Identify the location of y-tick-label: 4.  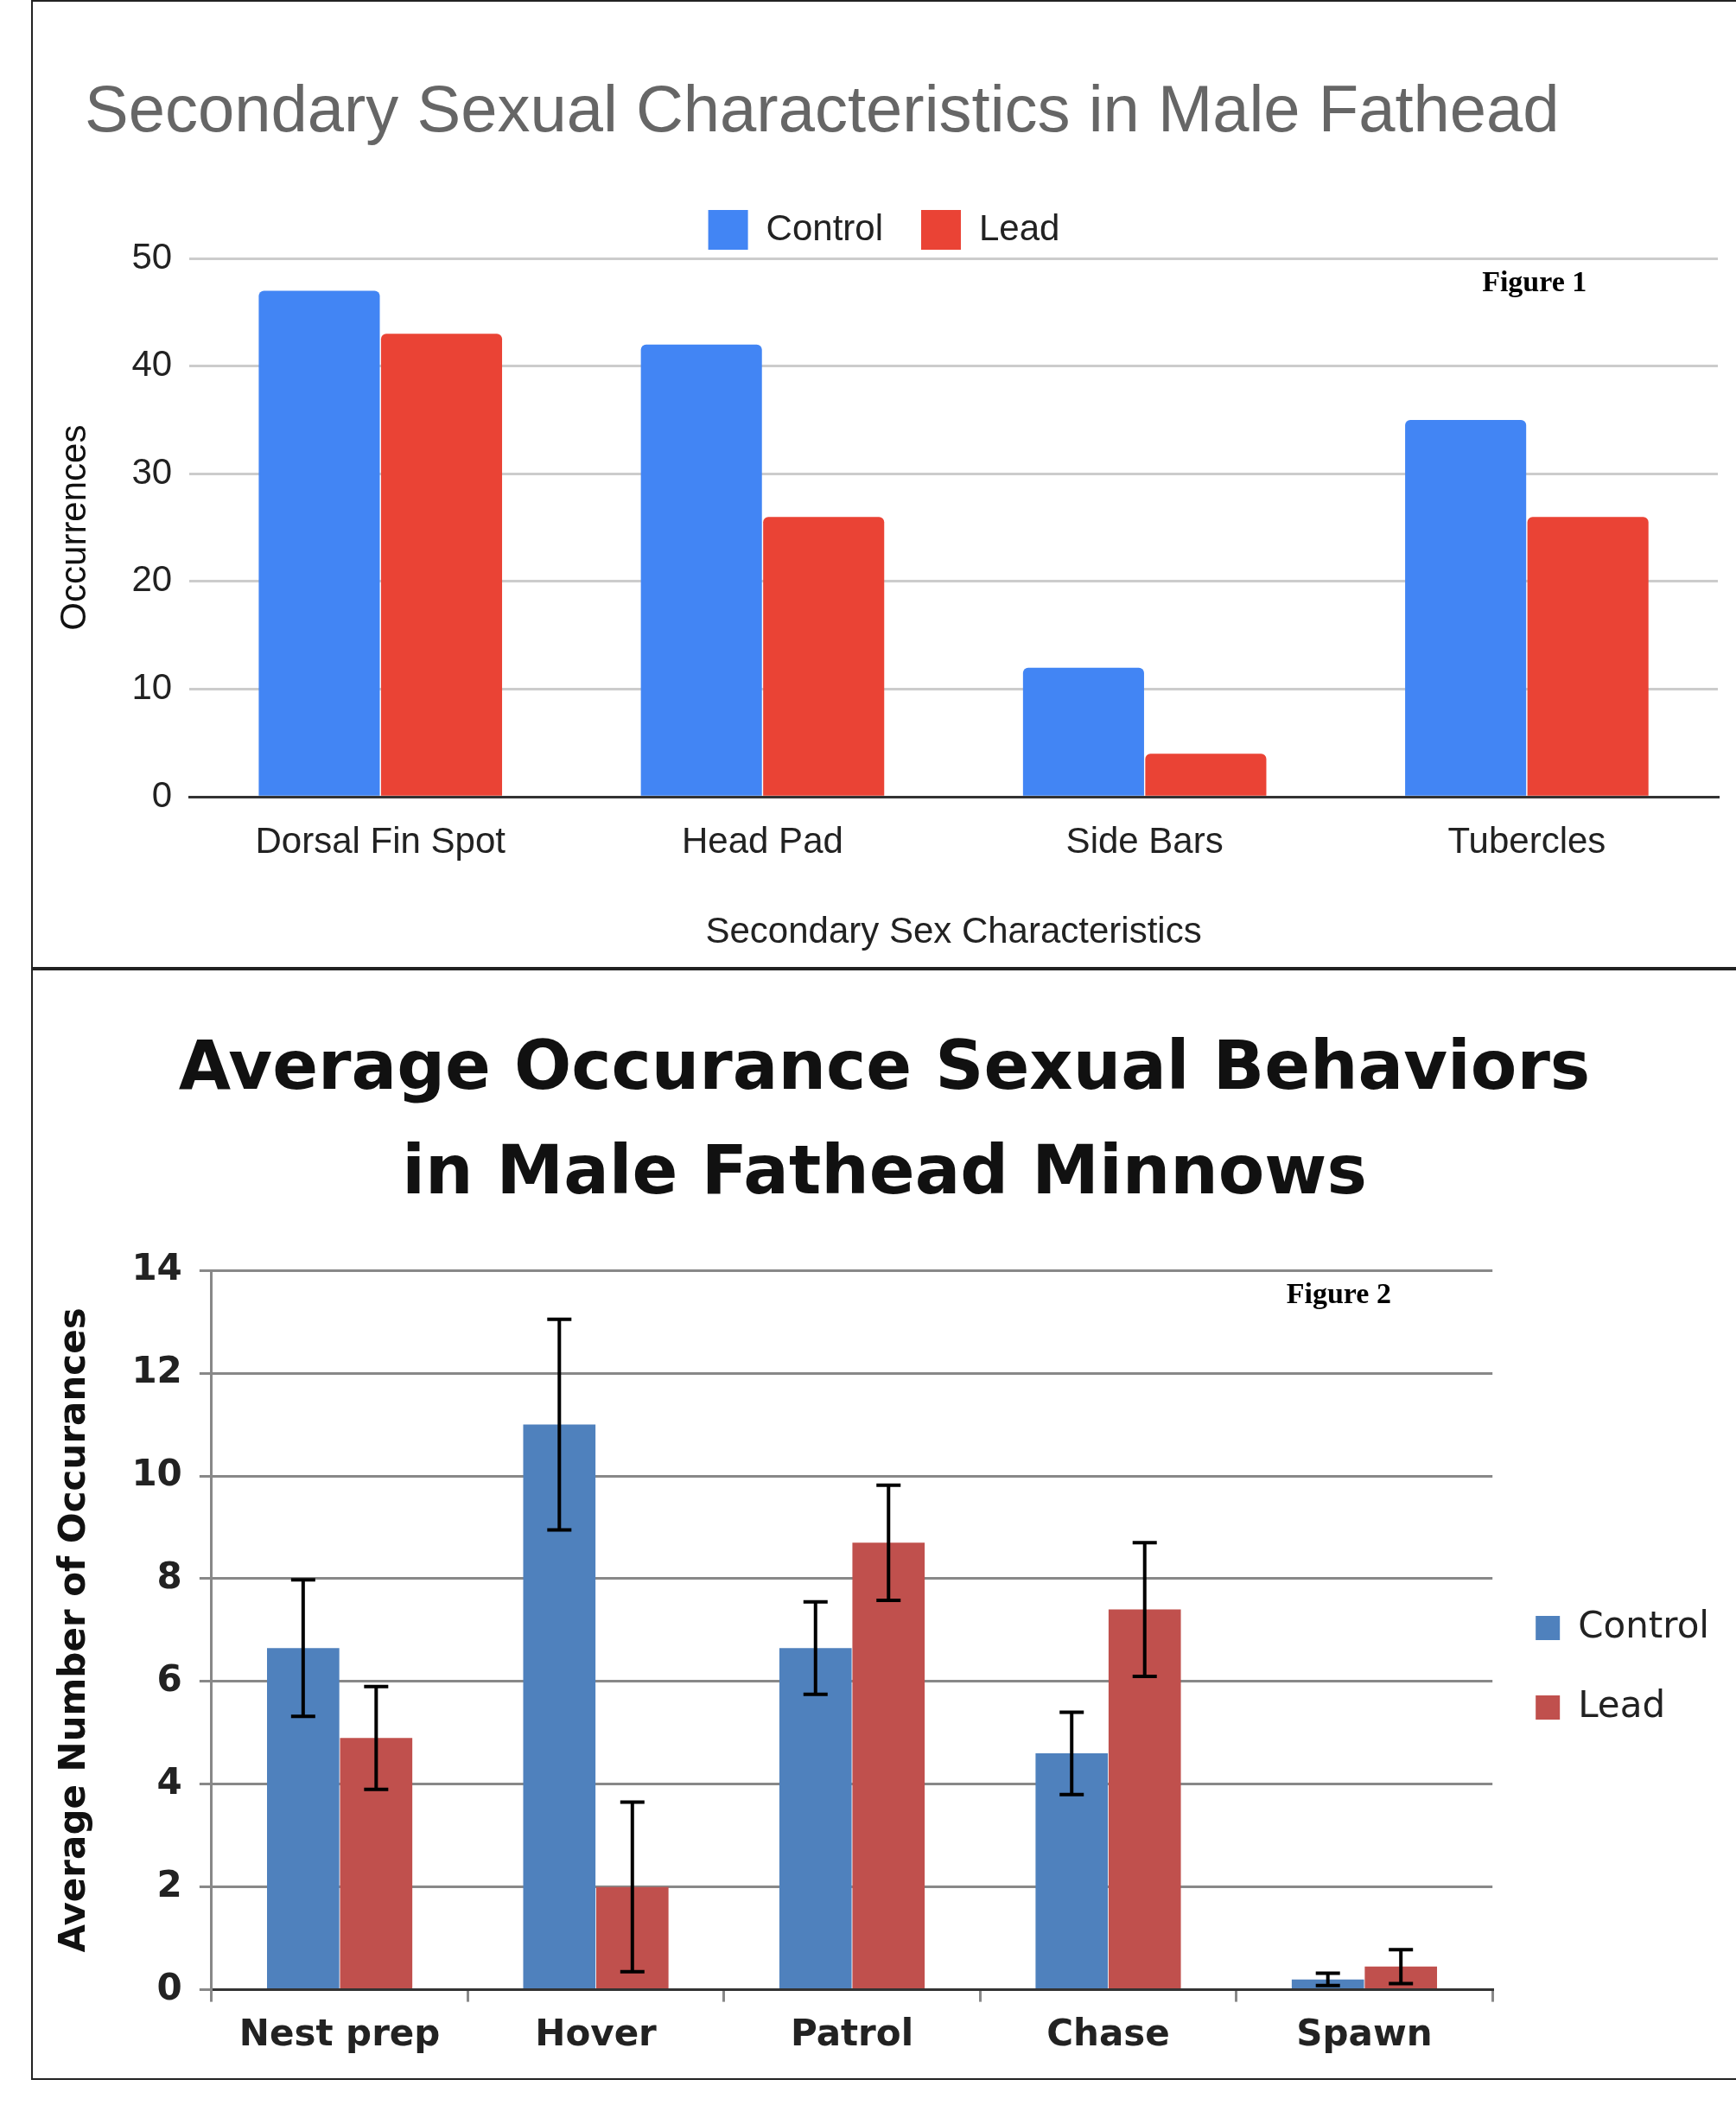
(169, 1781).